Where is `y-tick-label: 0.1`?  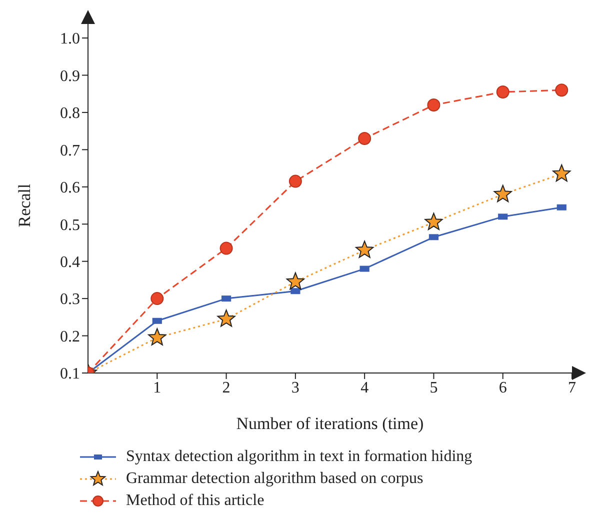
y-tick-label: 0.1 is located at coordinates (70, 374).